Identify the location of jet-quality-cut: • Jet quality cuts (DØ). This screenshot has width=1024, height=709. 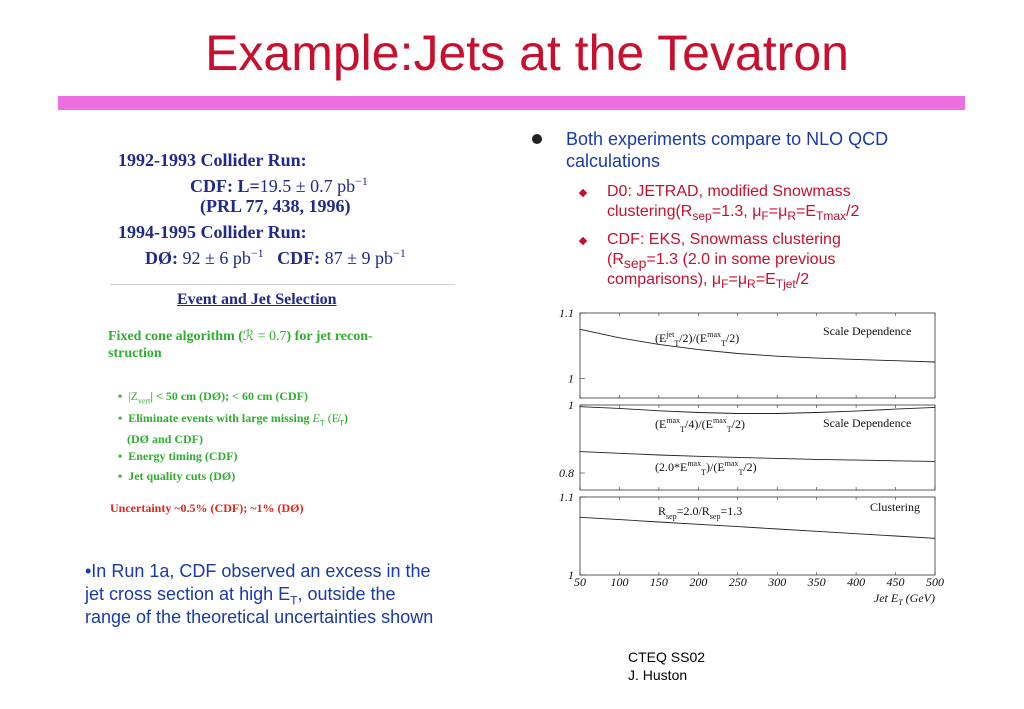
(177, 476).